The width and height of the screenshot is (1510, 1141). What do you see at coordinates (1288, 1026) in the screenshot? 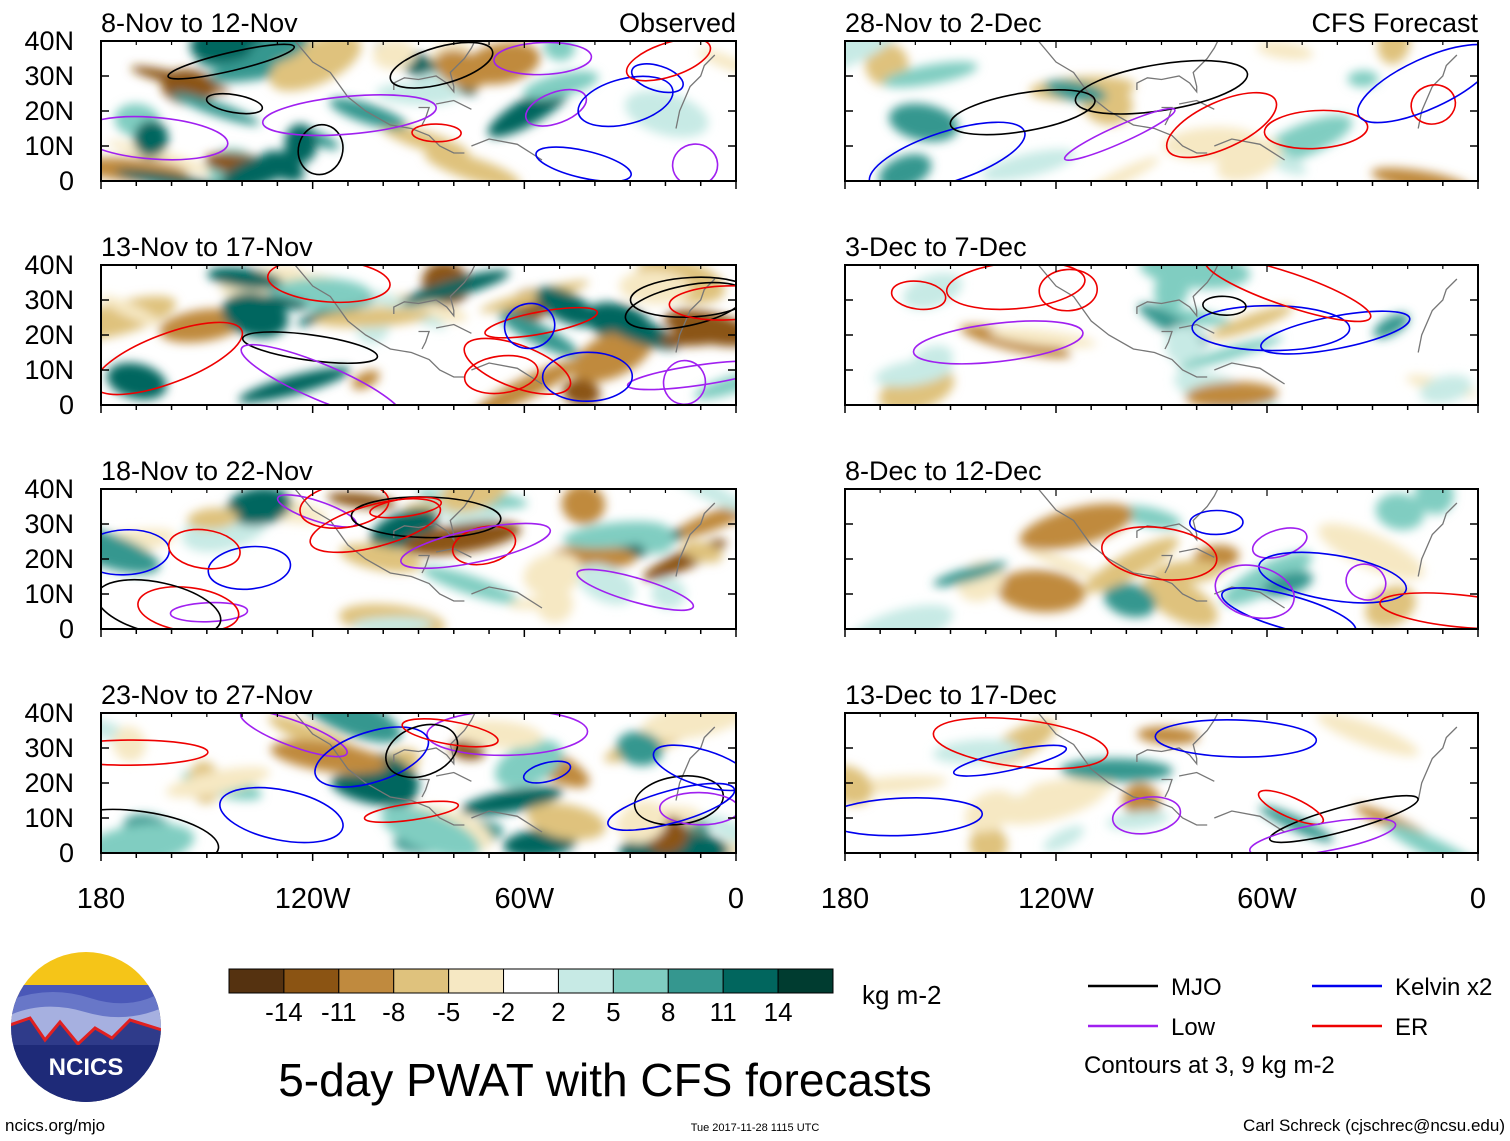
I see `legend: MJO Kelvin x2 Low ER Contours at 3, 9 kg m-2` at bounding box center [1288, 1026].